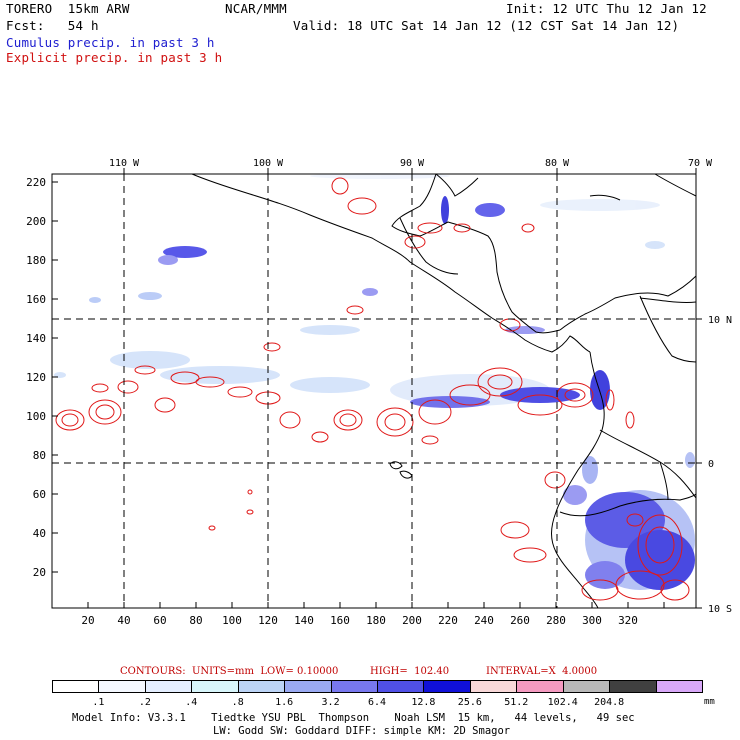 The image size is (740, 740). Describe the element at coordinates (412, 163) in the screenshot. I see `lon-label: 90 W` at that location.